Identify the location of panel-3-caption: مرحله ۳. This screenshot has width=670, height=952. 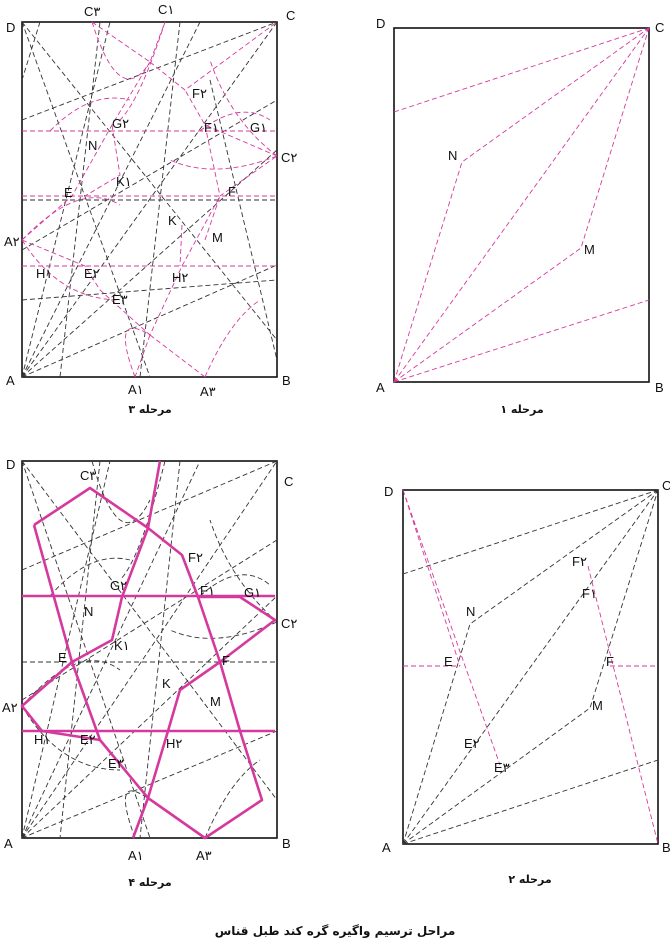
(149, 409).